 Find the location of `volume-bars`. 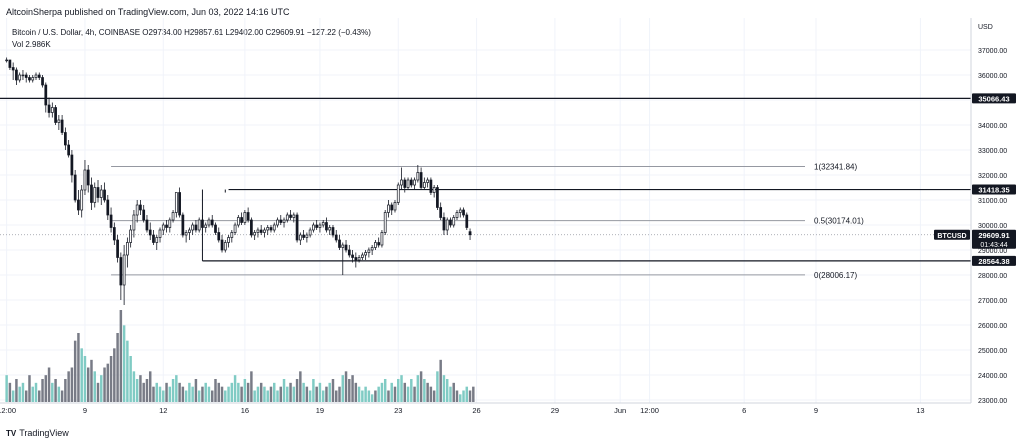

volume-bars is located at coordinates (240, 356).